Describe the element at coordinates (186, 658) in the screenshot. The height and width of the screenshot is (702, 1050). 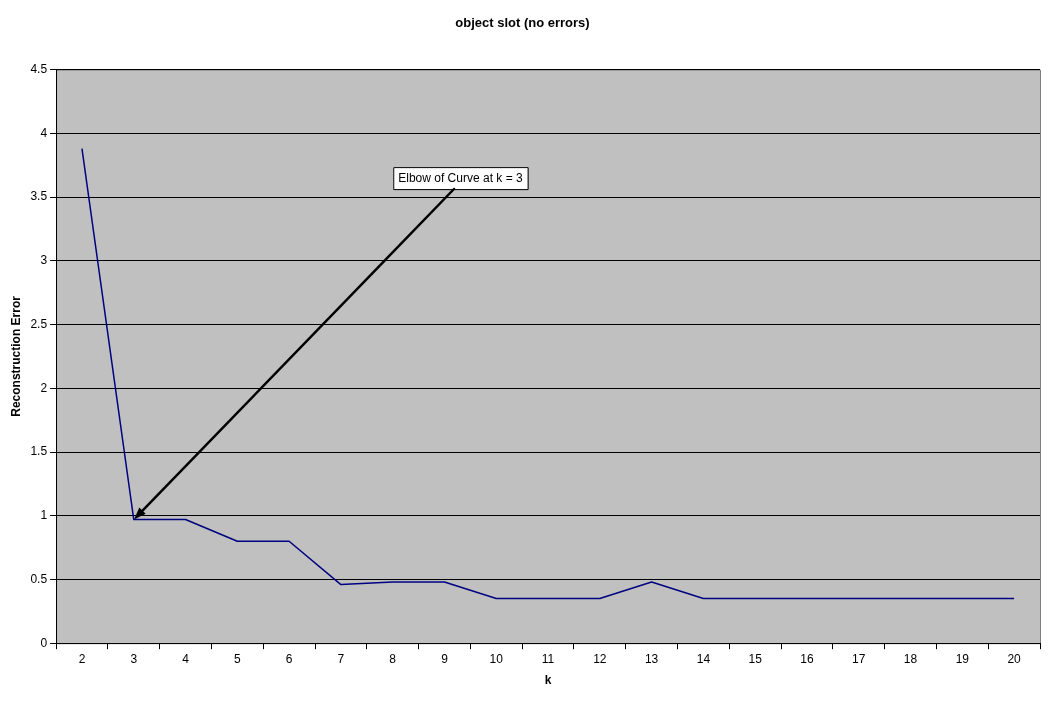
I see `x-tick-label: 4` at that location.